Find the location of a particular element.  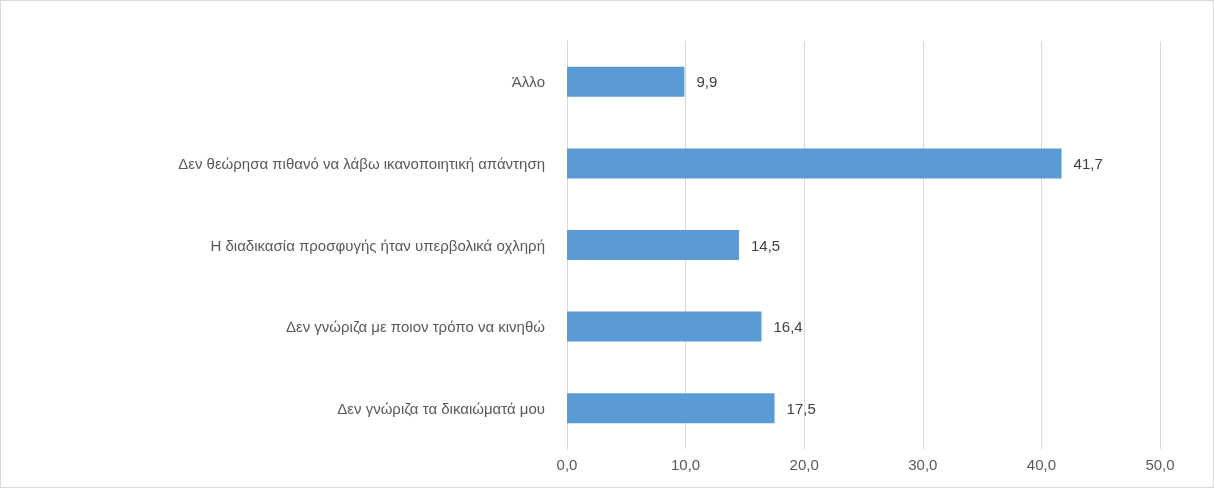

data-label: 16,4 is located at coordinates (788, 327).